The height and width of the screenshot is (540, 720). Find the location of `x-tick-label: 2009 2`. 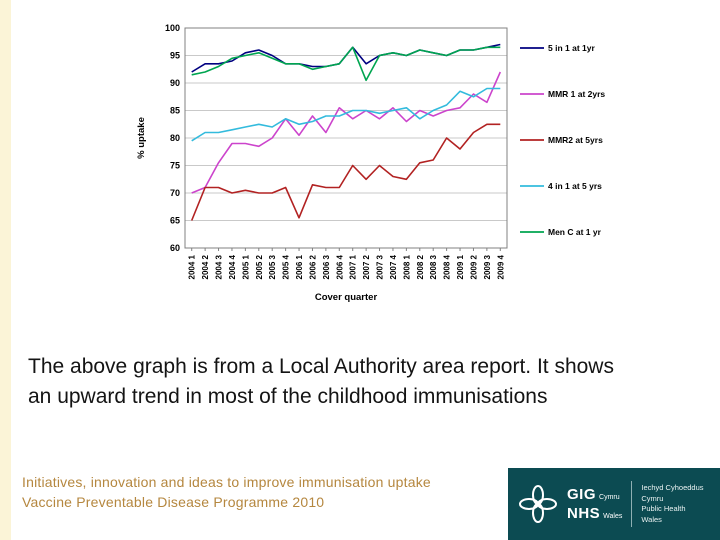

x-tick-label: 2009 2 is located at coordinates (473, 266).